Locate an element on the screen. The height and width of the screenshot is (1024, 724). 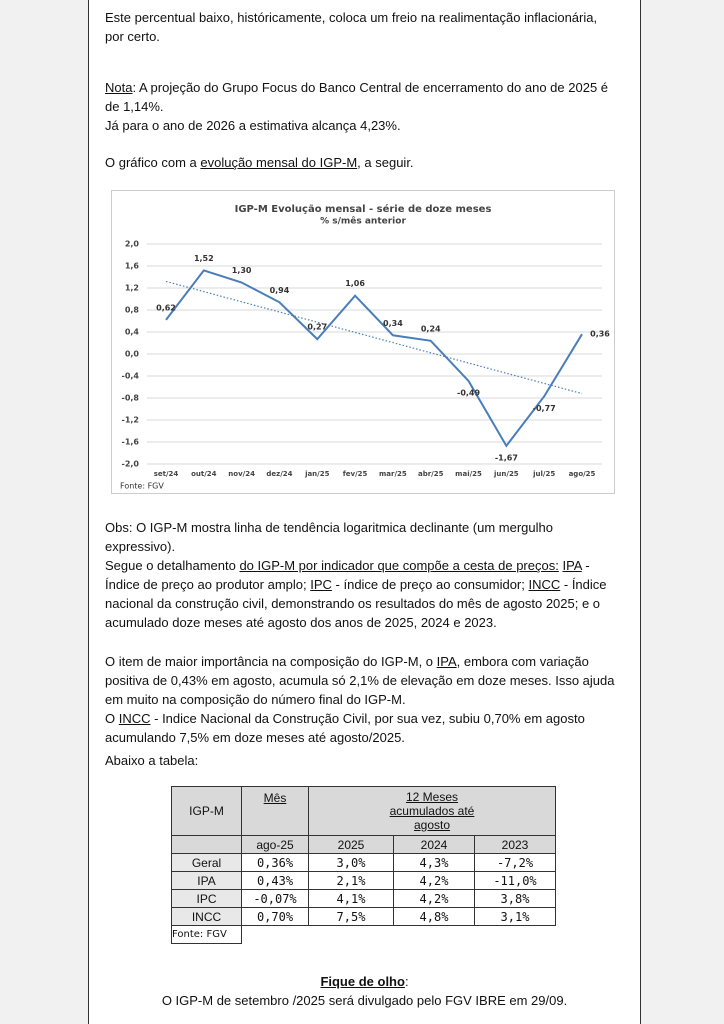
table-cell: 0,70% is located at coordinates (275, 916).